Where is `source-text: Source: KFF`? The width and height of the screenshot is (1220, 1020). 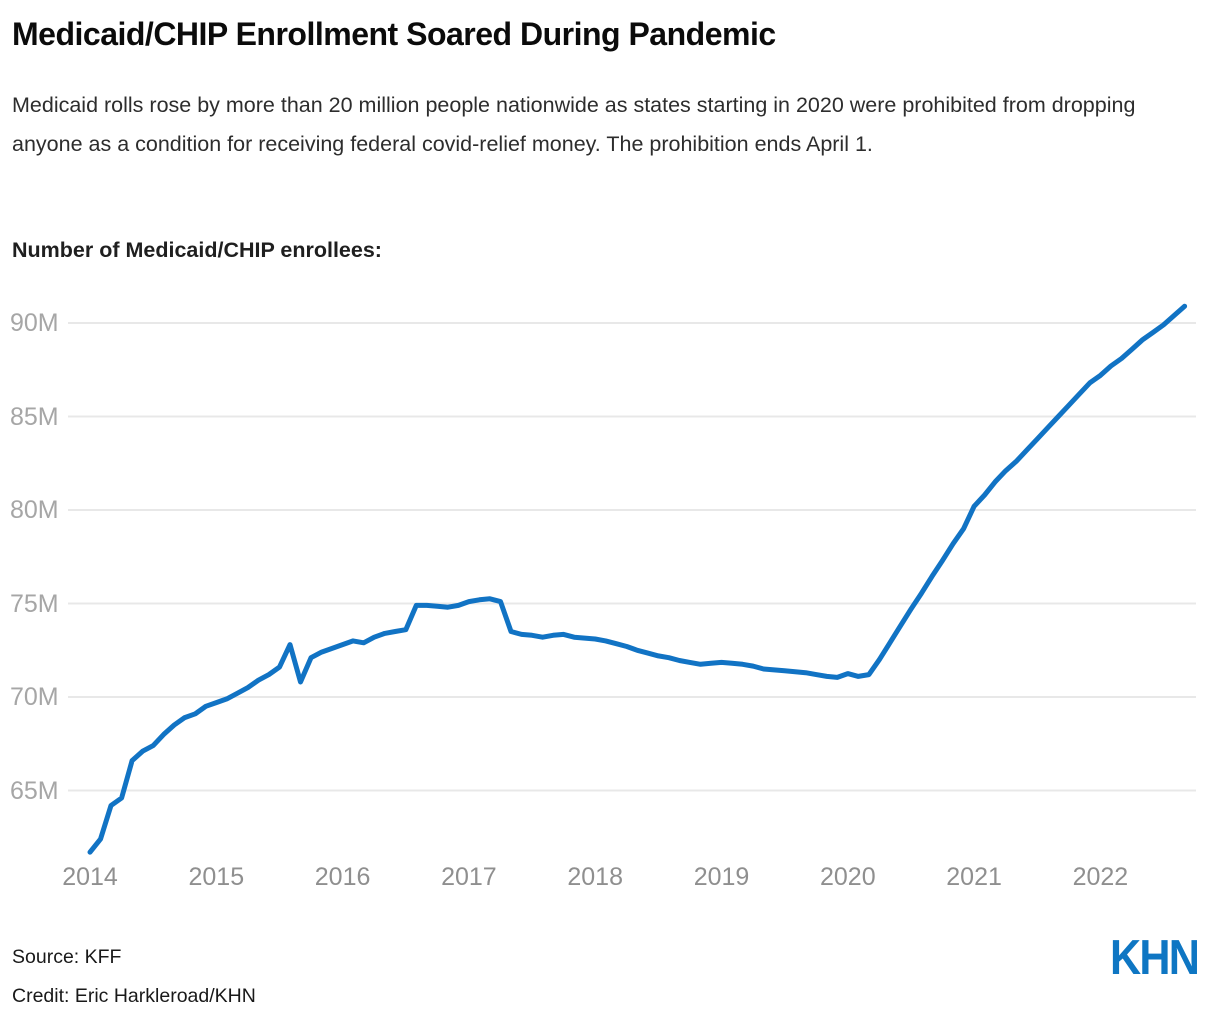
source-text: Source: KFF is located at coordinates (67, 957).